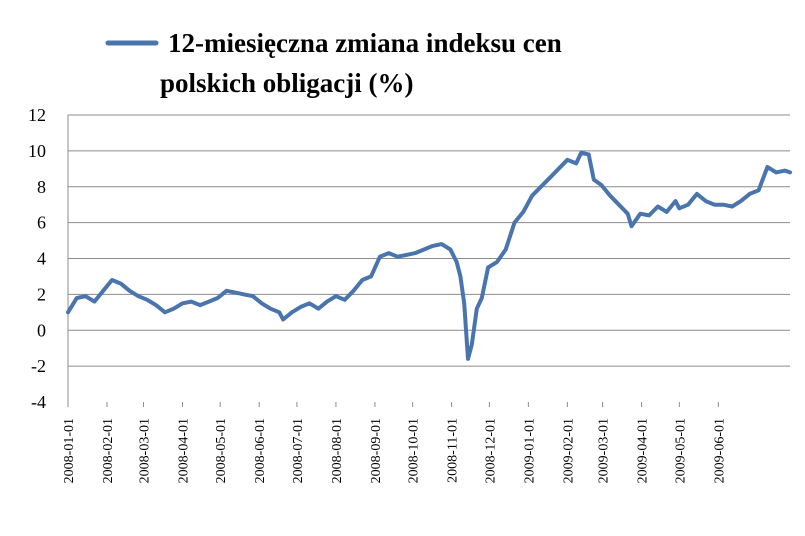 The image size is (805, 536). I want to click on x-tick-label: 2008-06-01, so click(260, 450).